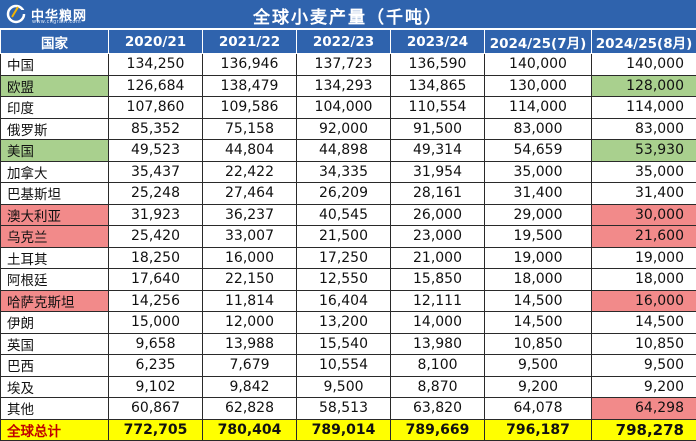  Describe the element at coordinates (250, 65) in the screenshot. I see `value-cell: 136,946` at that location.